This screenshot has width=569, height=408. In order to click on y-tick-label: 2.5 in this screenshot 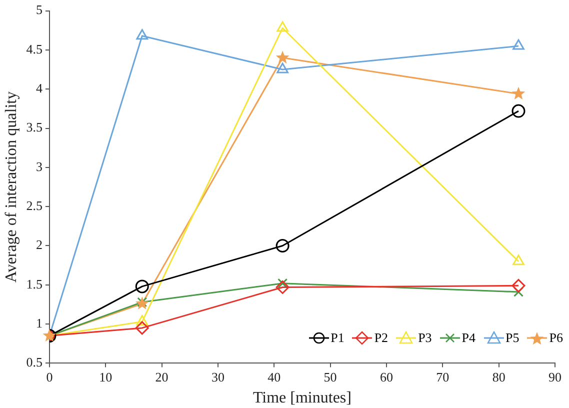, I will do `click(34, 205)`.